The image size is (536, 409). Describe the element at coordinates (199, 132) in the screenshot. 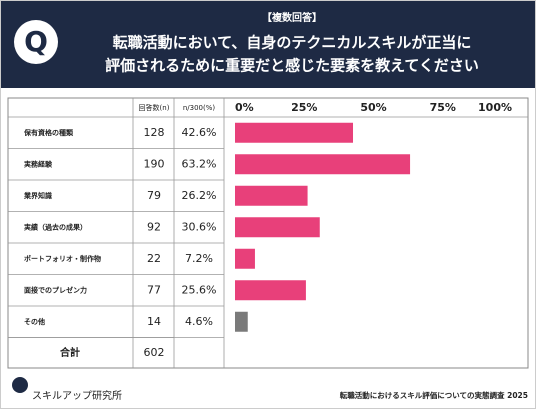

I see `value-label: 42.6%` at that location.